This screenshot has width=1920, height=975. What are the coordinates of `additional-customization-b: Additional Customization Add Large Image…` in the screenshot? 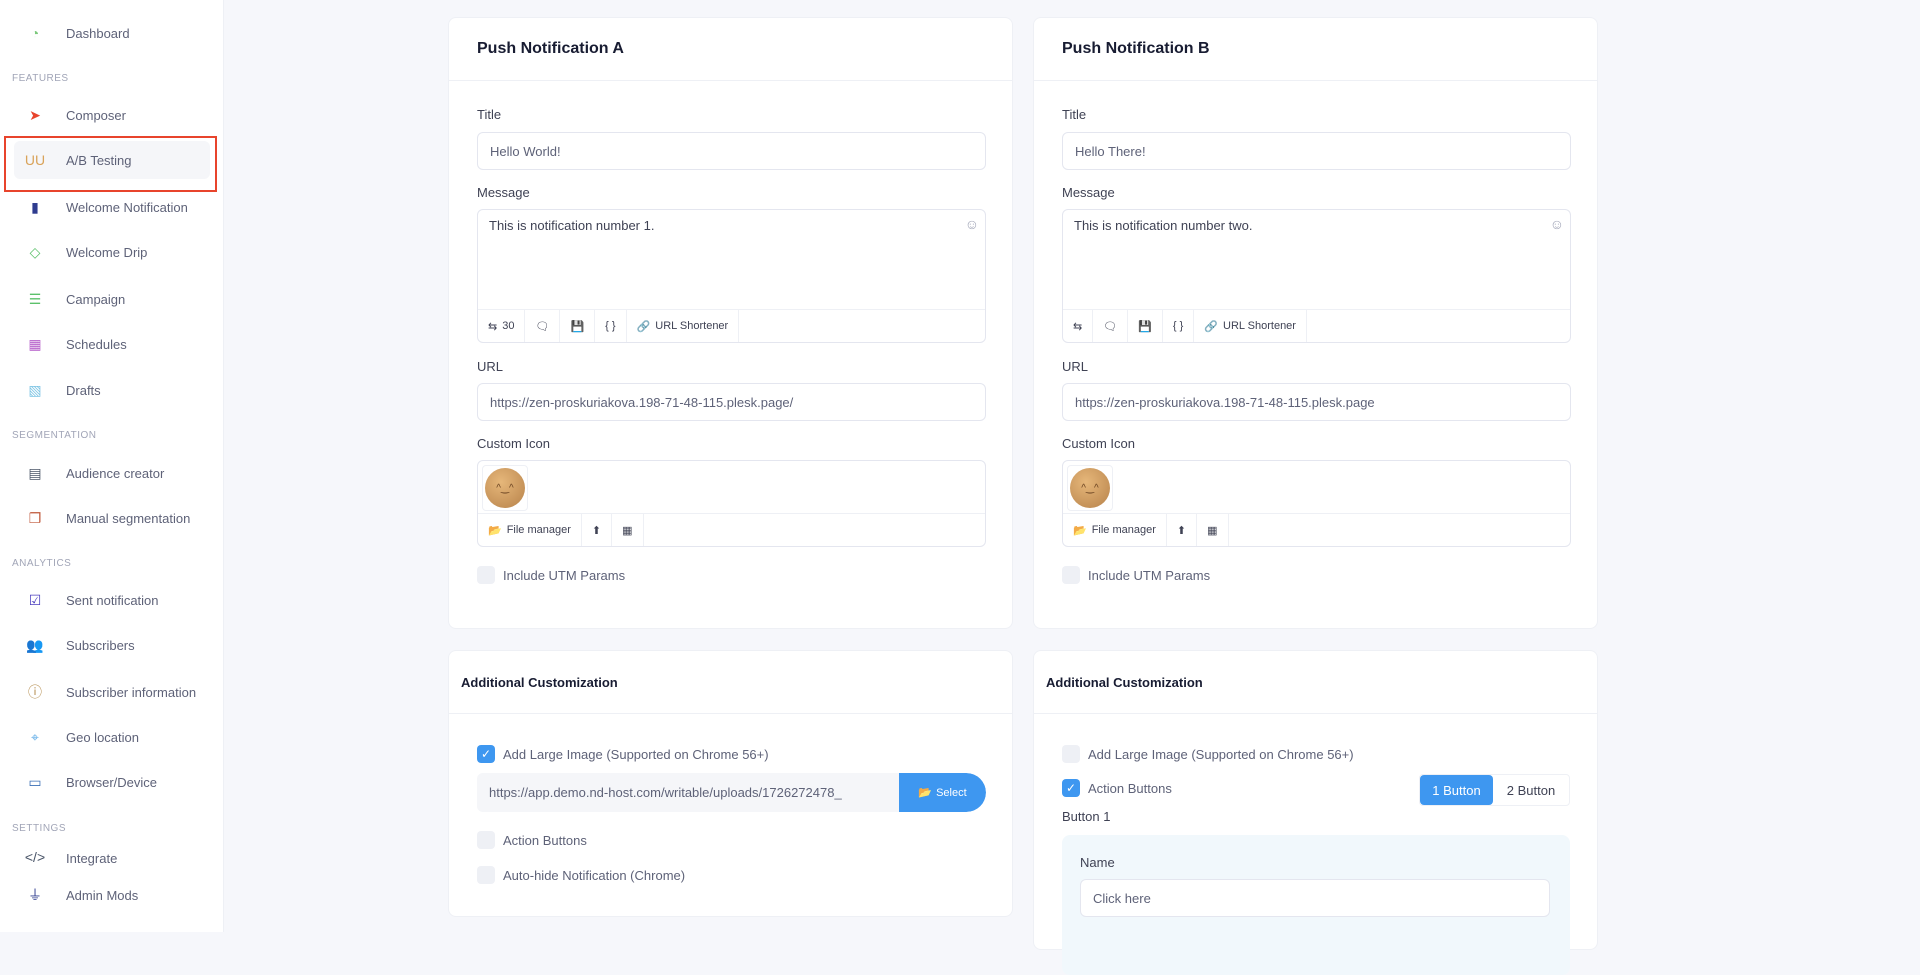 It's located at (1315, 812).